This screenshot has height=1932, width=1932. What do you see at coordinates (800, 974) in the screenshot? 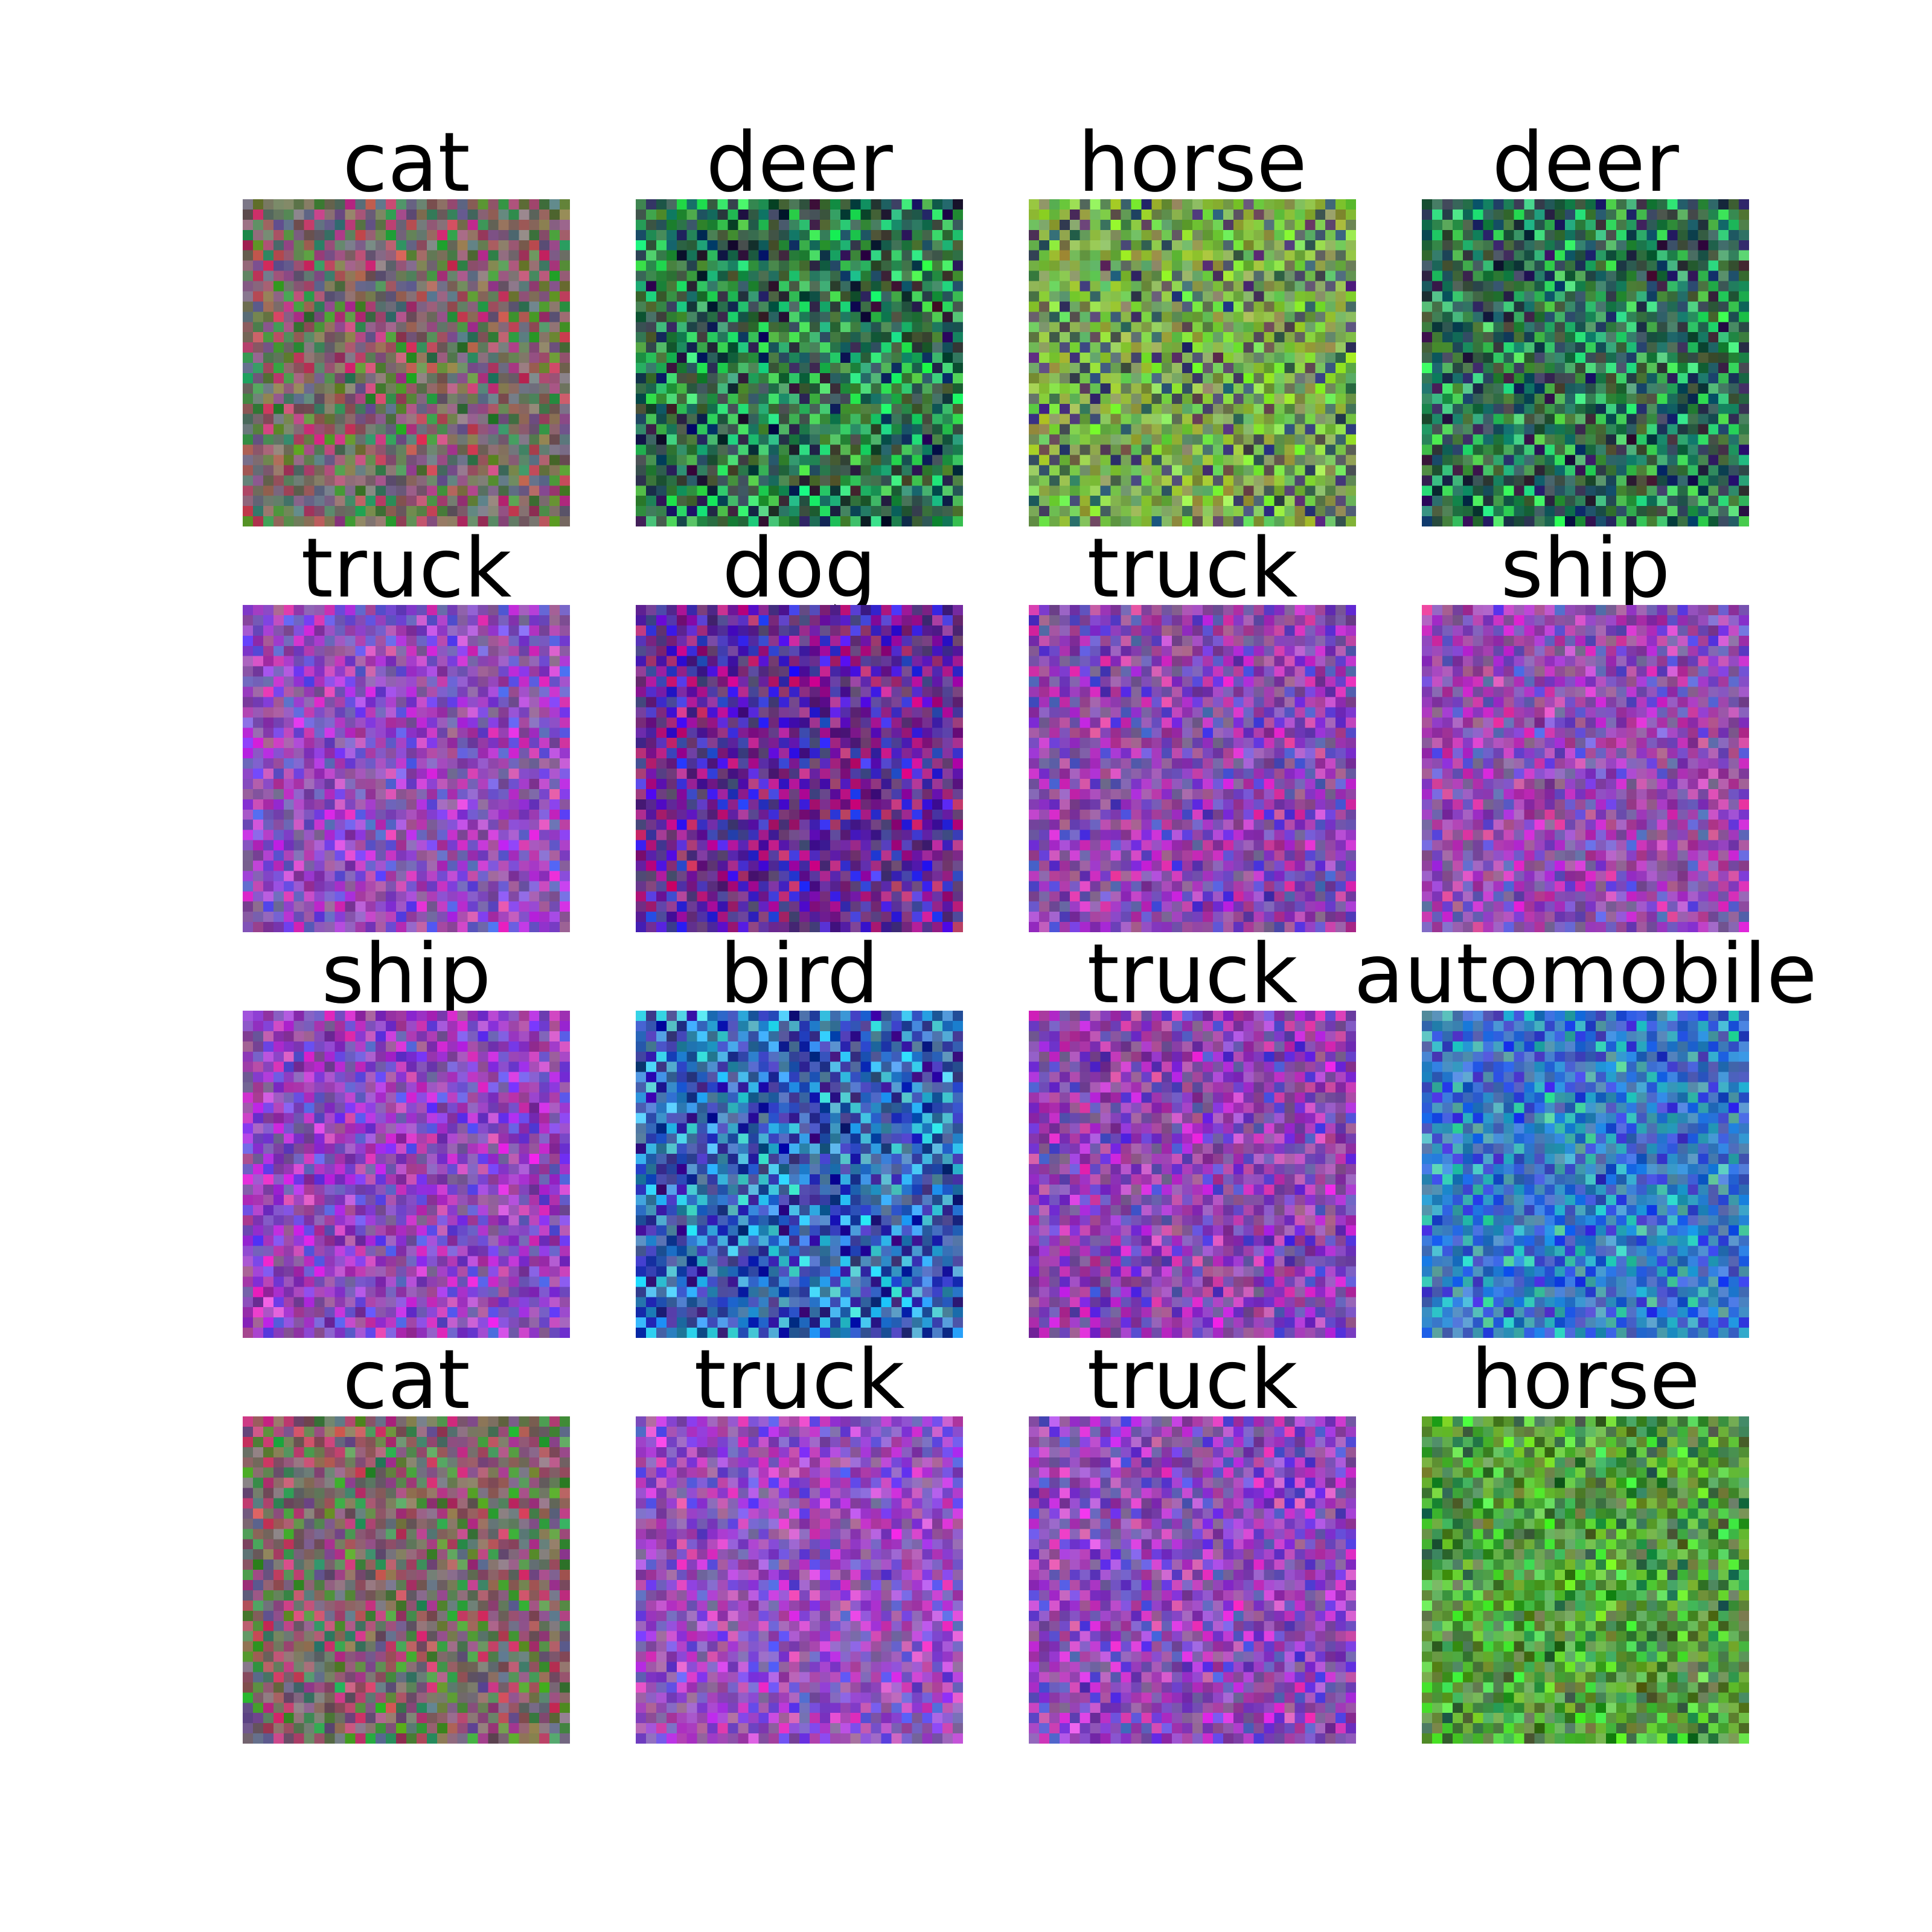
I see `sample-label: bird` at bounding box center [800, 974].